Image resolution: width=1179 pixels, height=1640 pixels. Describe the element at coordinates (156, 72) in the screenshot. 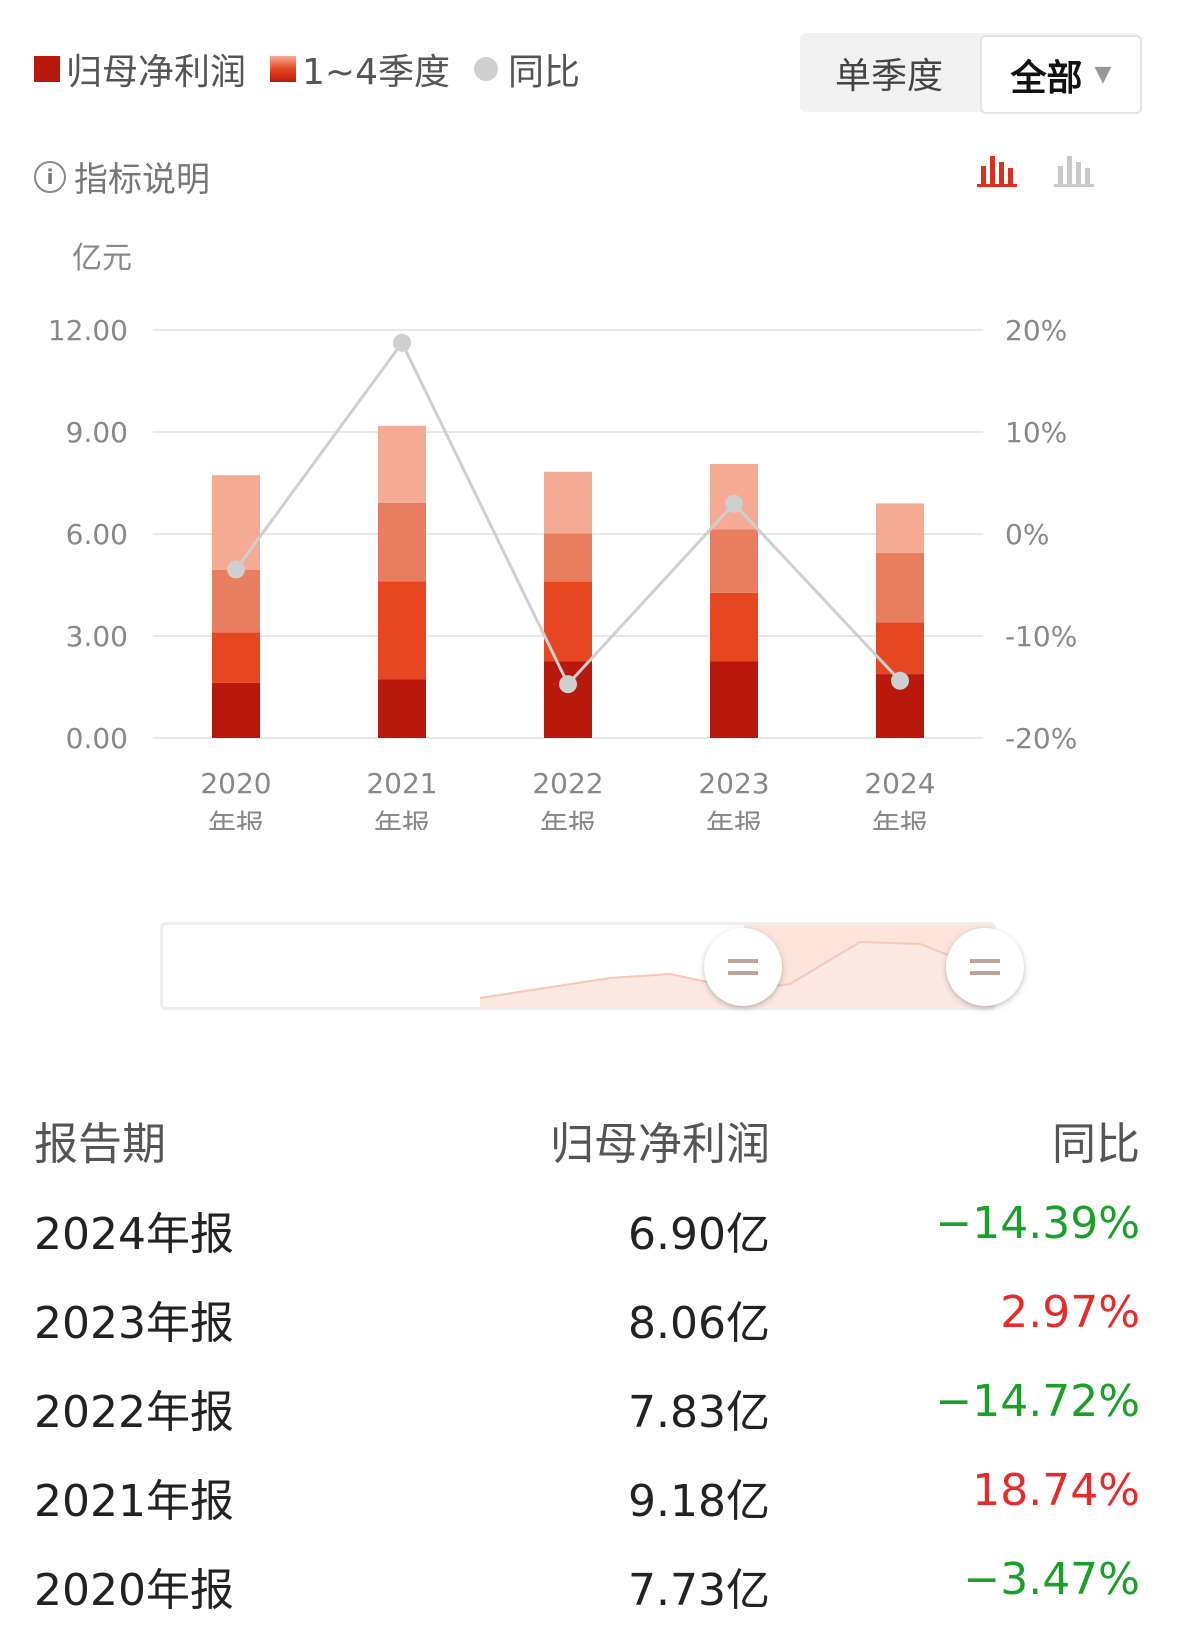

I see `legend-label-net-profit: 归母净利润` at that location.